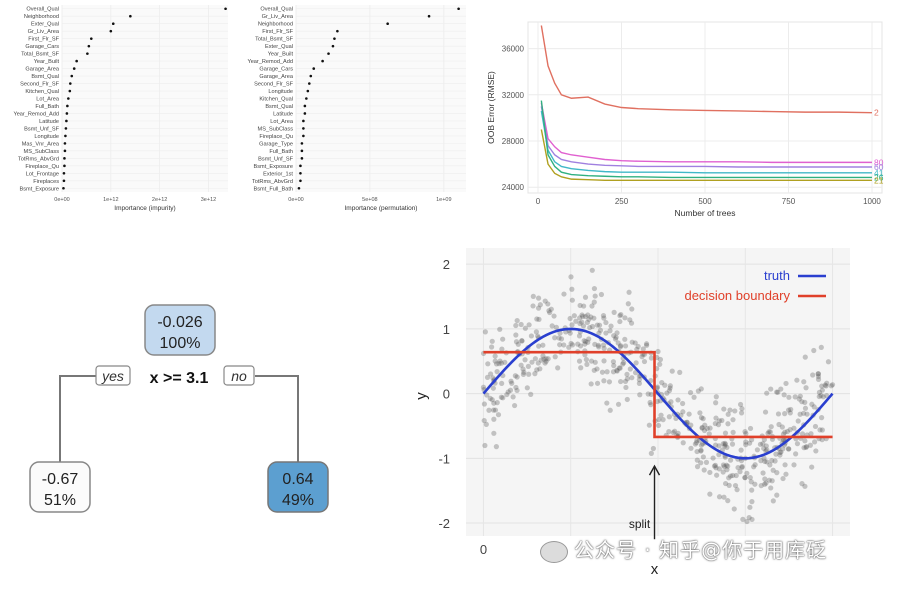 The image size is (915, 590). I want to click on root-node-value: -0.026, so click(179, 322).